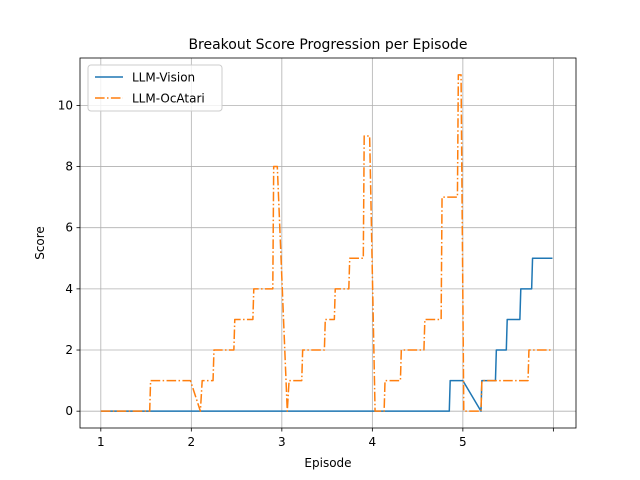 This screenshot has width=640, height=480. Describe the element at coordinates (192, 442) in the screenshot. I see `x-tick-label: 2` at that location.